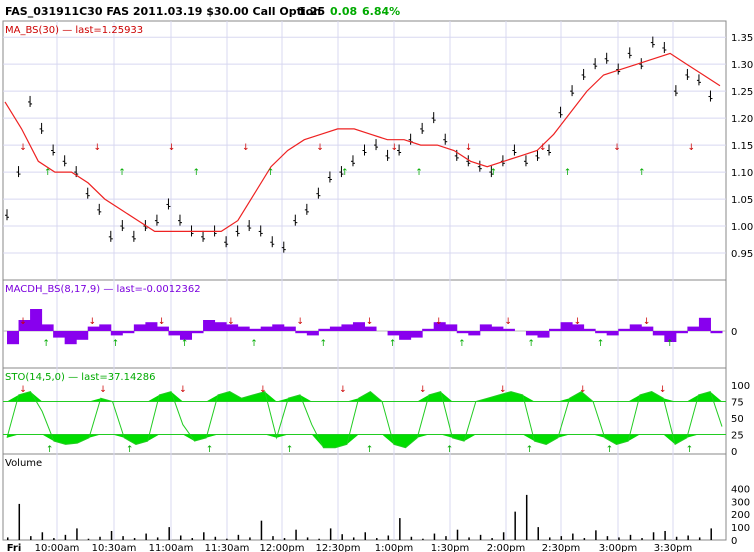  What do you see at coordinates (381, 11) in the screenshot?
I see `header-change-pct: 6.84%` at bounding box center [381, 11].